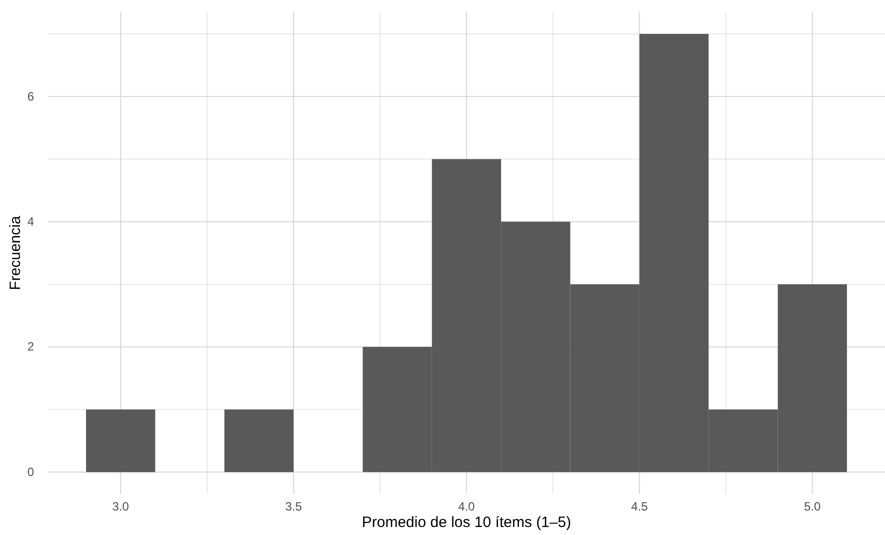 This screenshot has width=885, height=535. I want to click on x-tick-label: 3.5, so click(293, 507).